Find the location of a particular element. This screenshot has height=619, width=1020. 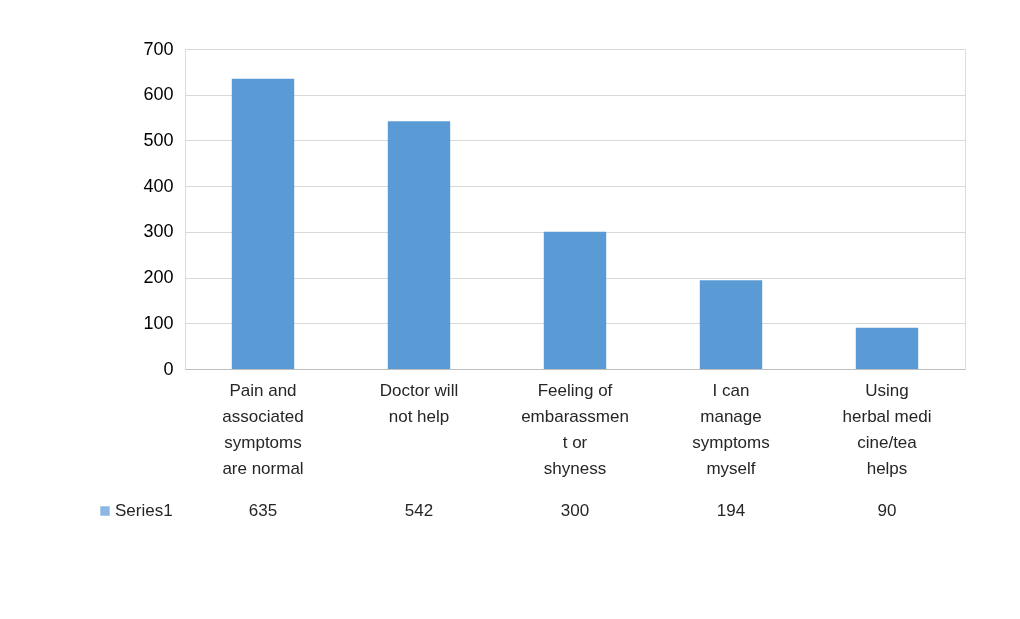

x-tick-label: I can manage symptoms myself is located at coordinates (731, 429).